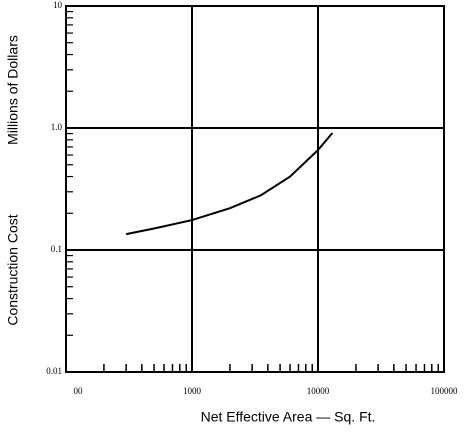 This screenshot has width=476, height=432. I want to click on y-tick-label: 1.0, so click(57, 127).